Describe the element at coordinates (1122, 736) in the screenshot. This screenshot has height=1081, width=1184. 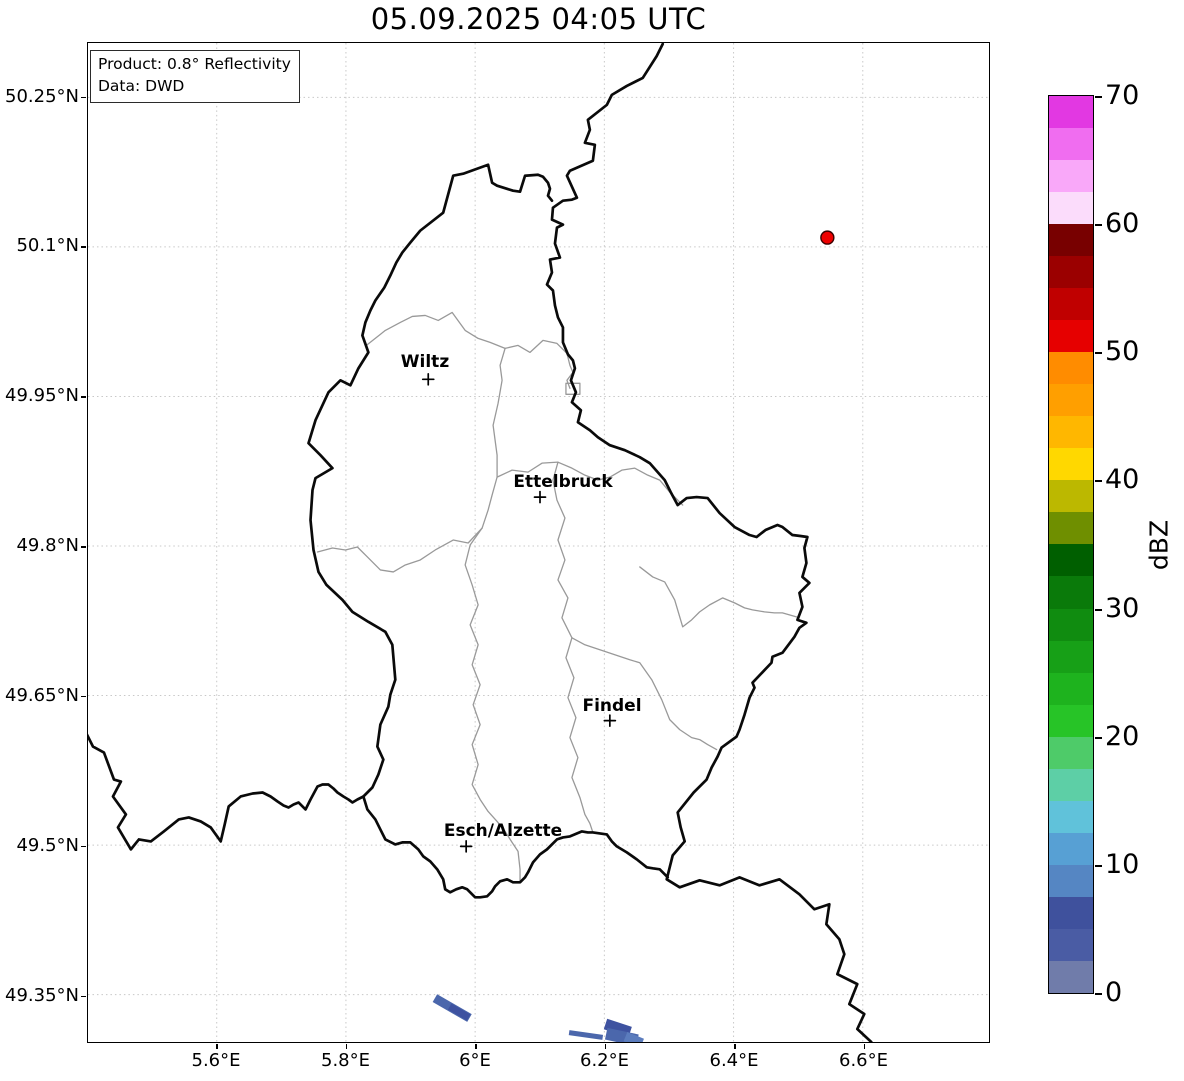
I see `colorbar-tick-label: 20` at that location.